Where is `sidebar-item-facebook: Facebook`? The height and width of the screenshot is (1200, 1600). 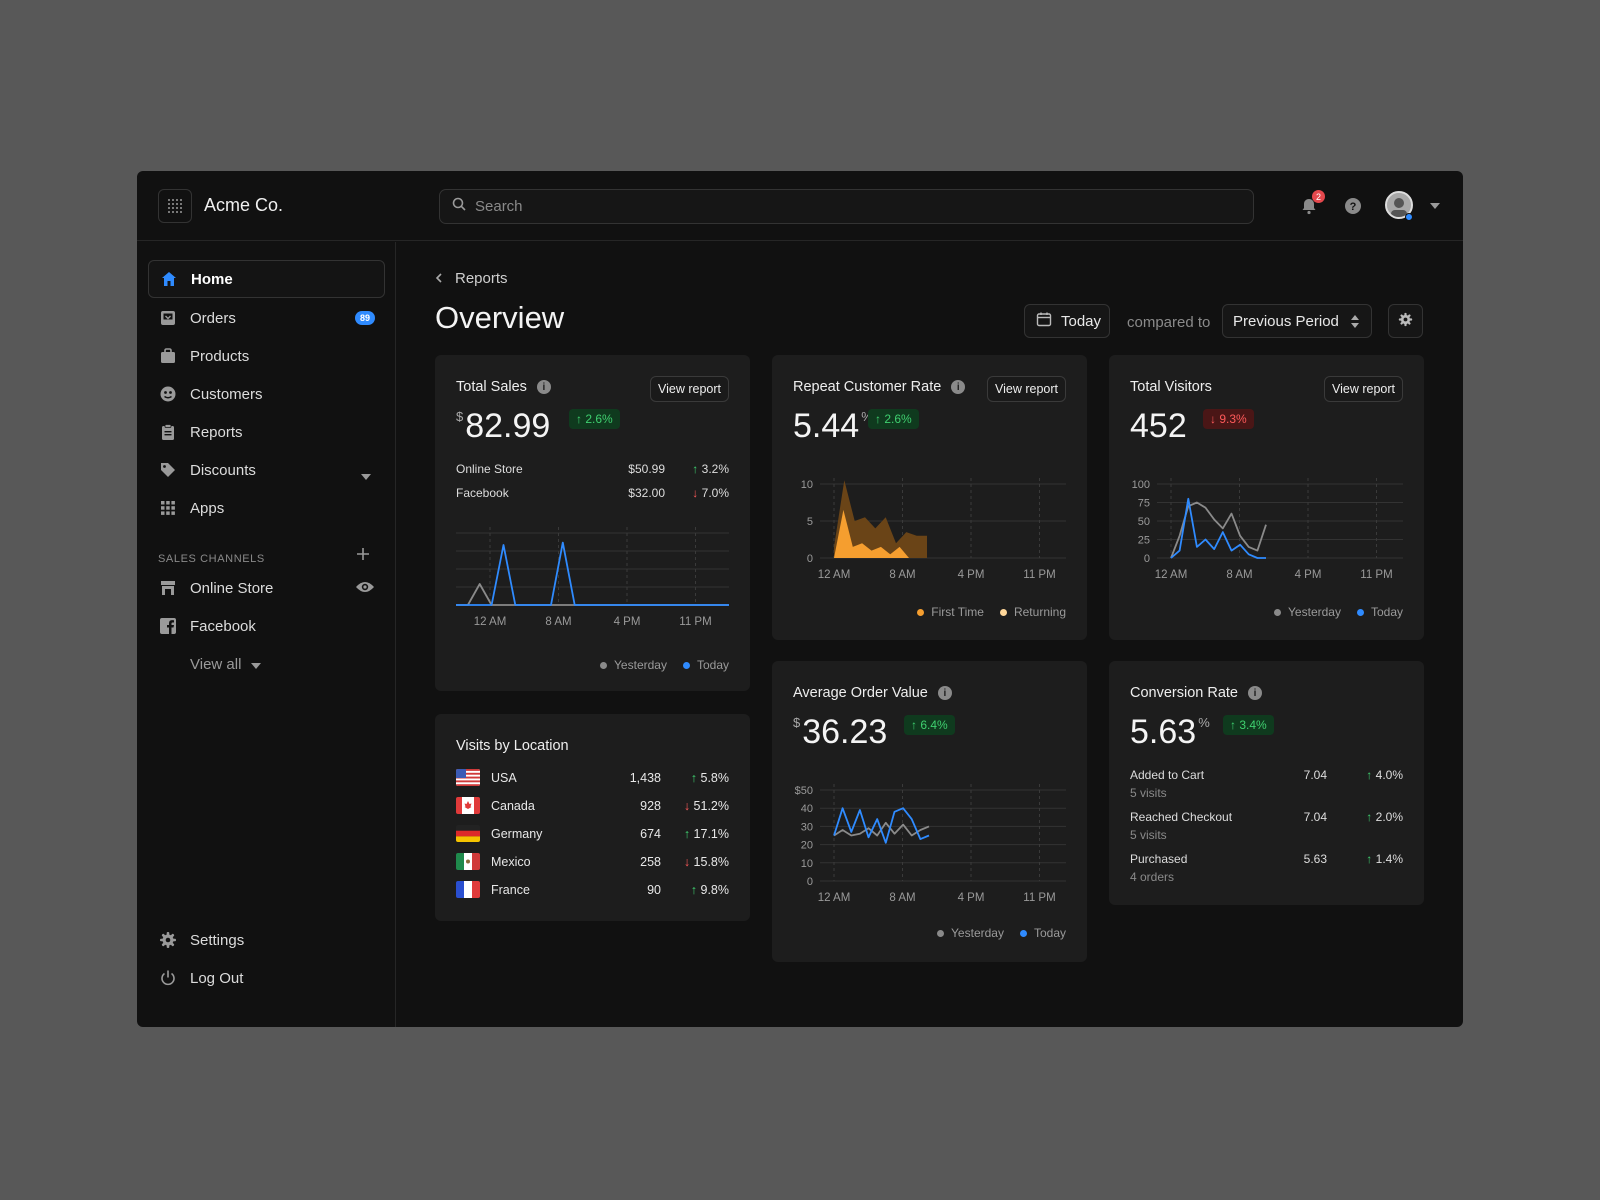 sidebar-item-facebook: Facebook is located at coordinates (266, 626).